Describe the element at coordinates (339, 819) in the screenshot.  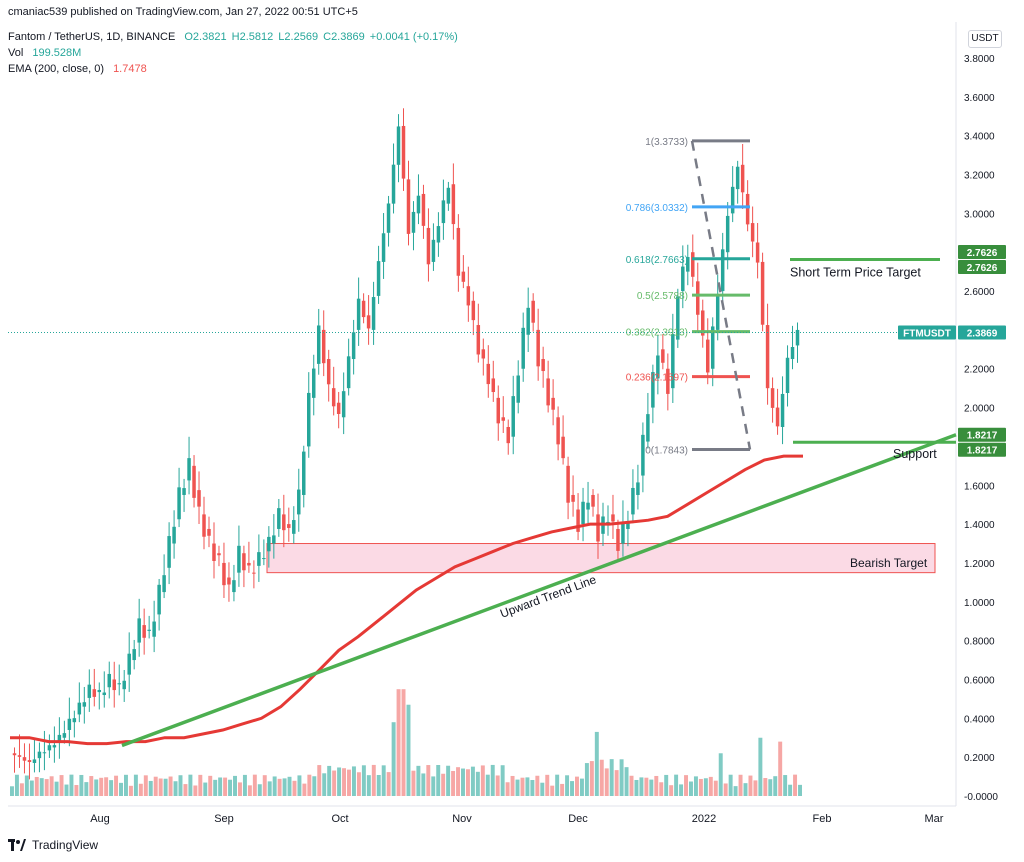
I see `time-tick-label: Oct` at that location.